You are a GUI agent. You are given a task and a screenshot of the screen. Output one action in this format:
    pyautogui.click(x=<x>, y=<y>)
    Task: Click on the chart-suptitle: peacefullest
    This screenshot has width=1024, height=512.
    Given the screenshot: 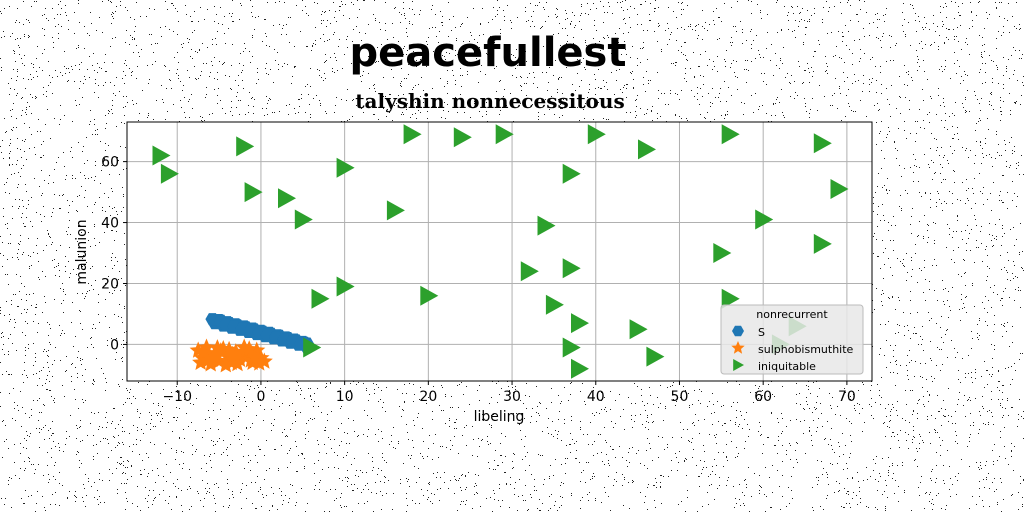 What is the action you would take?
    pyautogui.click(x=488, y=53)
    